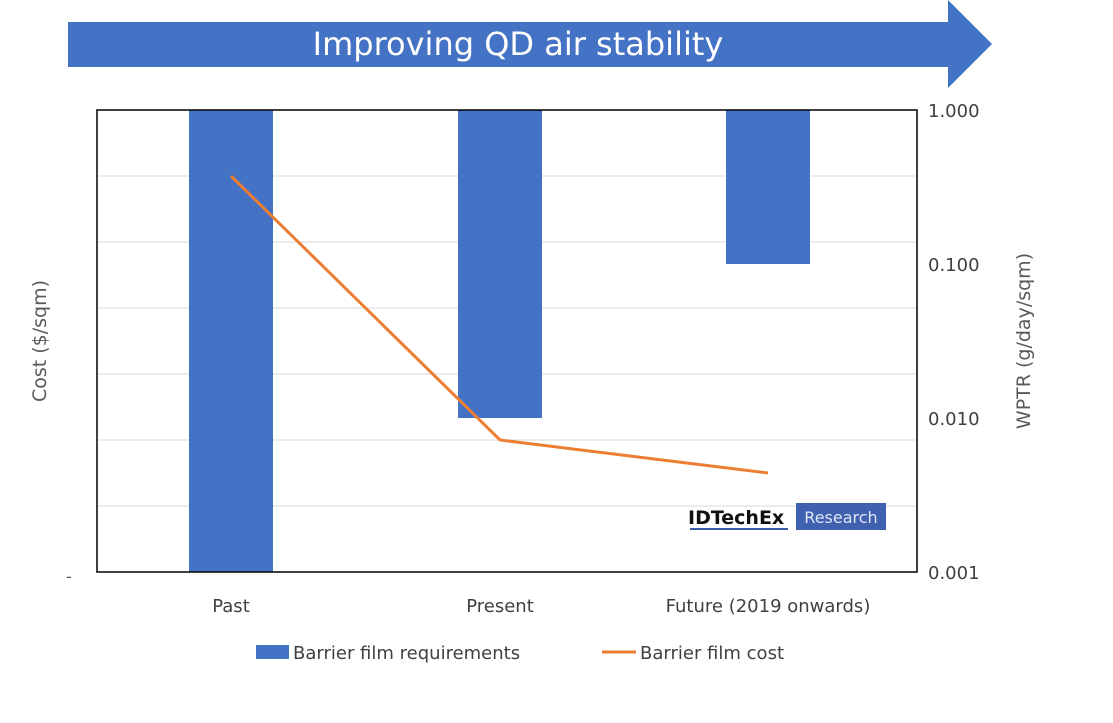 The height and width of the screenshot is (723, 1113). I want to click on logo-tag: Research, so click(840, 517).